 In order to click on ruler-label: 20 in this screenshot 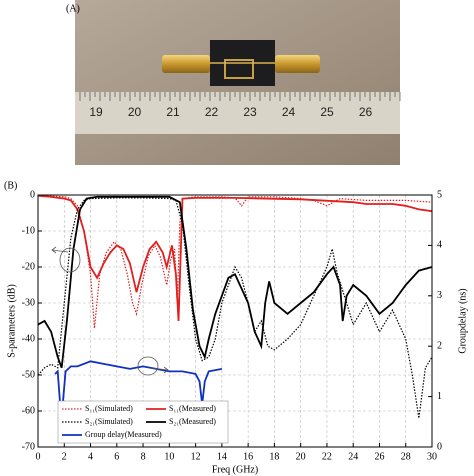, I will do `click(135, 112)`.